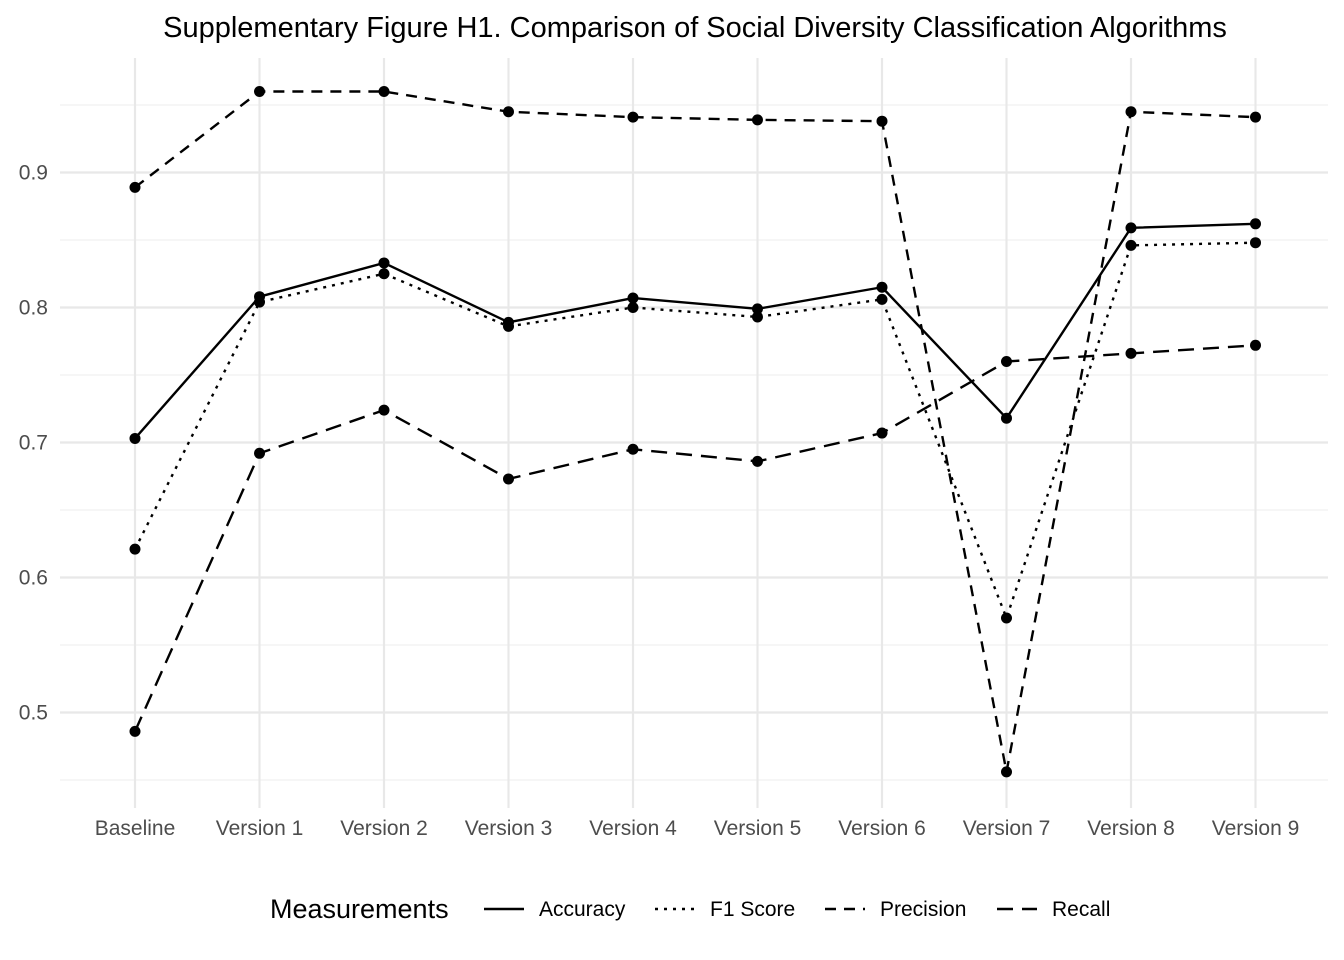 This screenshot has width=1344, height=960. What do you see at coordinates (509, 828) in the screenshot?
I see `x-tick-label: Version 3` at bounding box center [509, 828].